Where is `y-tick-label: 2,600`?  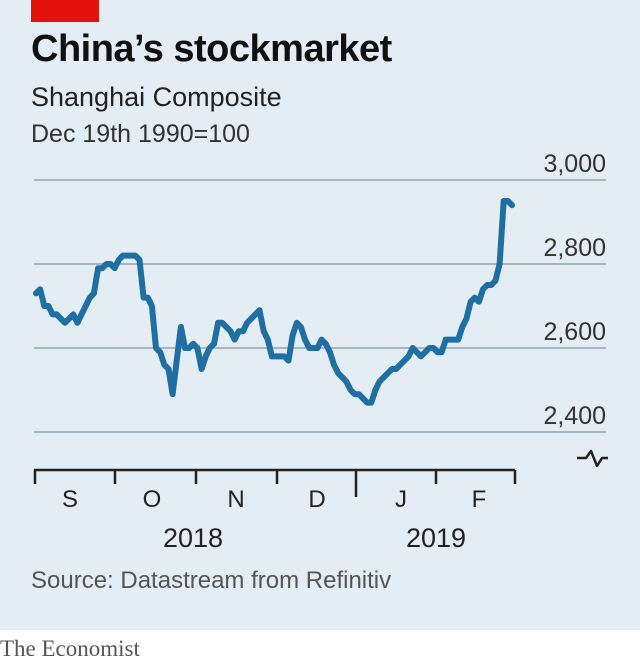
y-tick-label: 2,600 is located at coordinates (574, 332).